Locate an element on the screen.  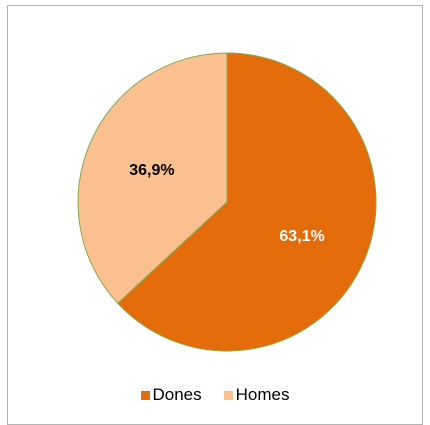
legend-swatch-homes is located at coordinates (228, 395).